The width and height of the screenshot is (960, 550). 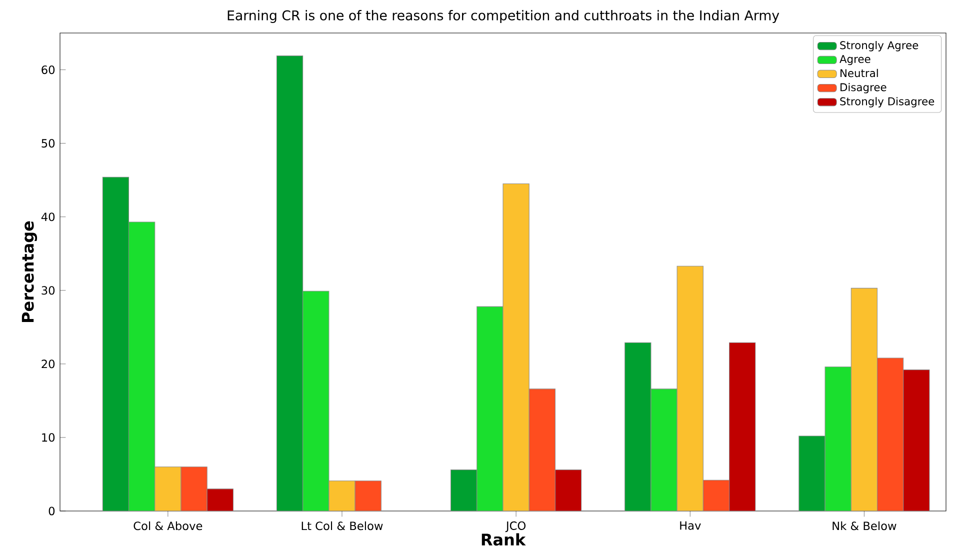 I want to click on y-tick-label: 40, so click(x=48, y=217).